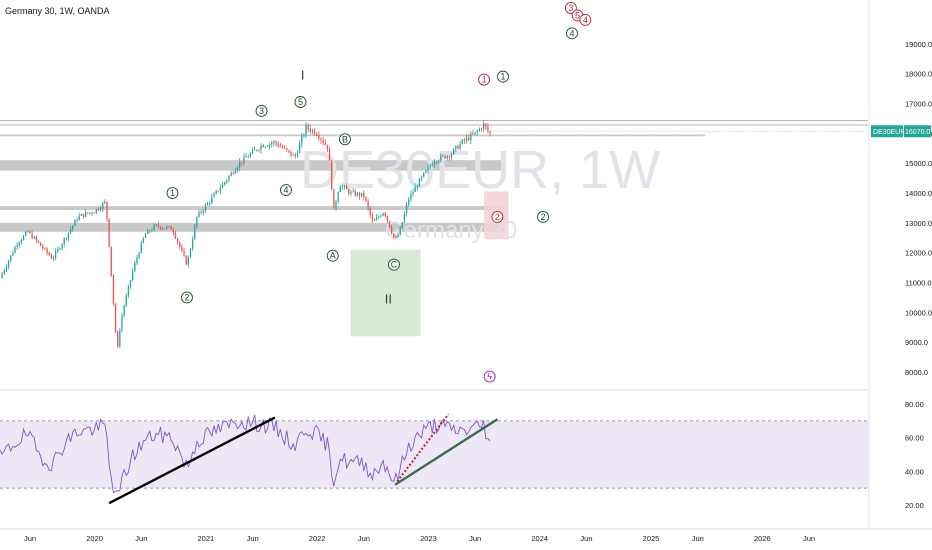 The height and width of the screenshot is (550, 932). I want to click on wave-degree-label: II, so click(388, 298).